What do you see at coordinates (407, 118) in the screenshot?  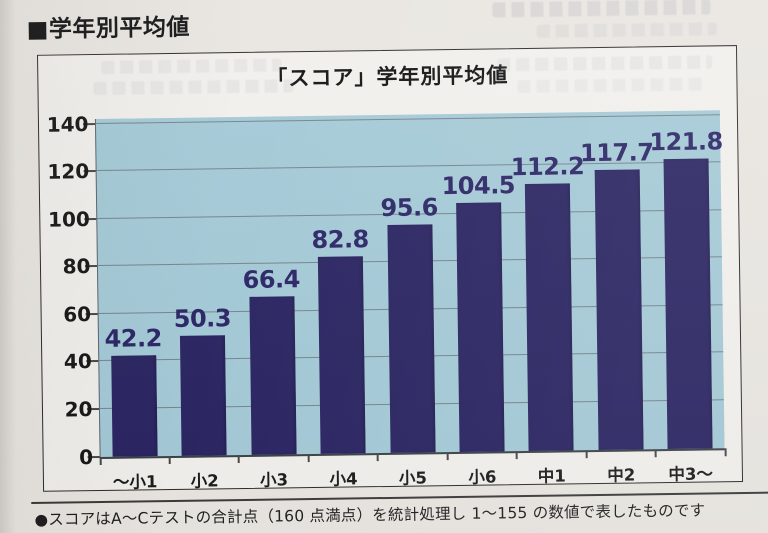 I see `grid-line` at bounding box center [407, 118].